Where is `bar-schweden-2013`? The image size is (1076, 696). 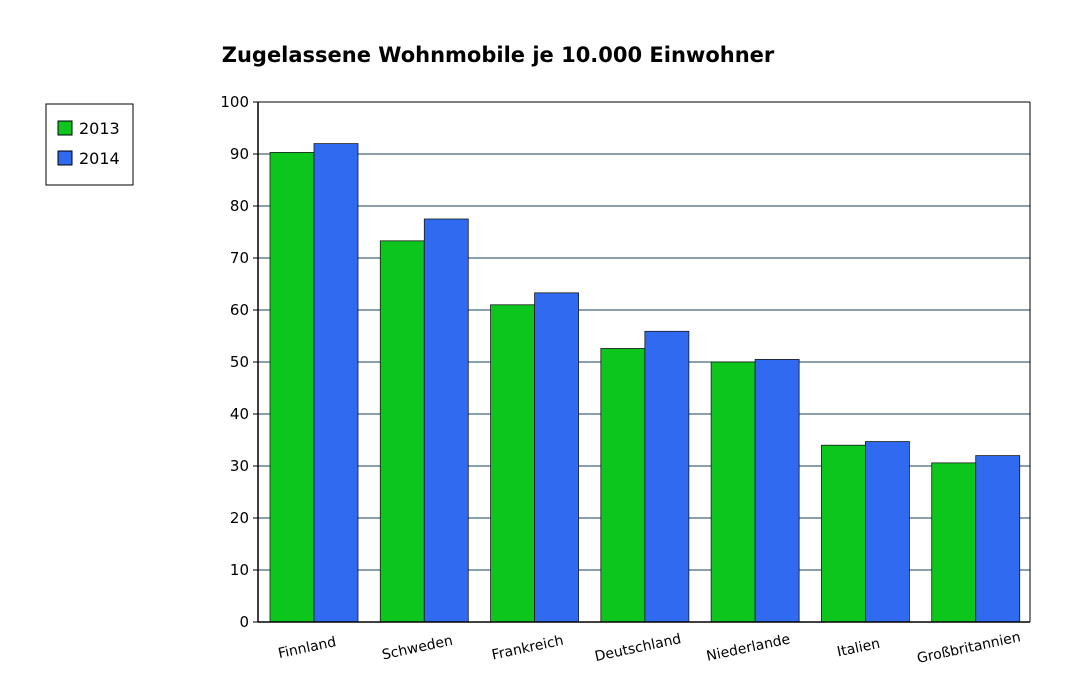
bar-schweden-2013 is located at coordinates (402, 431).